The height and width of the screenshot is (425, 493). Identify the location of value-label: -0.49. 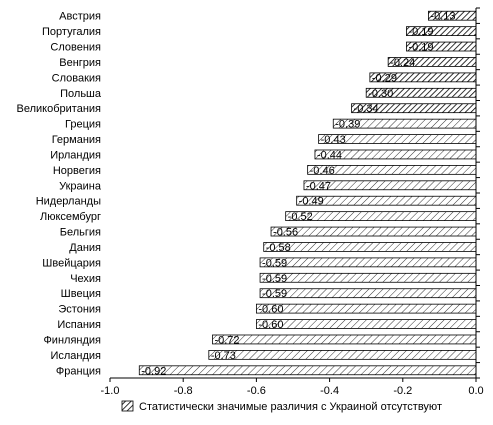
(311, 202).